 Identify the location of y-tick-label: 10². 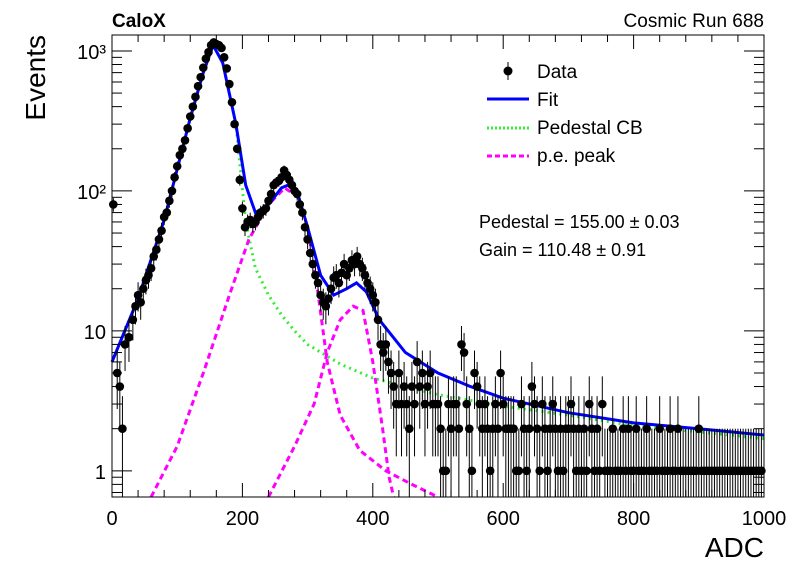
(91, 193).